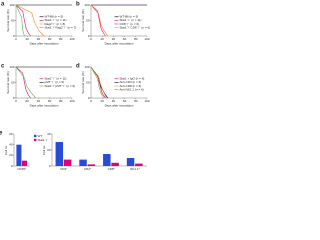  Describe the element at coordinates (60, 86) in the screenshot. I see `legend-label: Stat1⁻/⁻μMT⁻/⁻ (n = 6)` at that location.